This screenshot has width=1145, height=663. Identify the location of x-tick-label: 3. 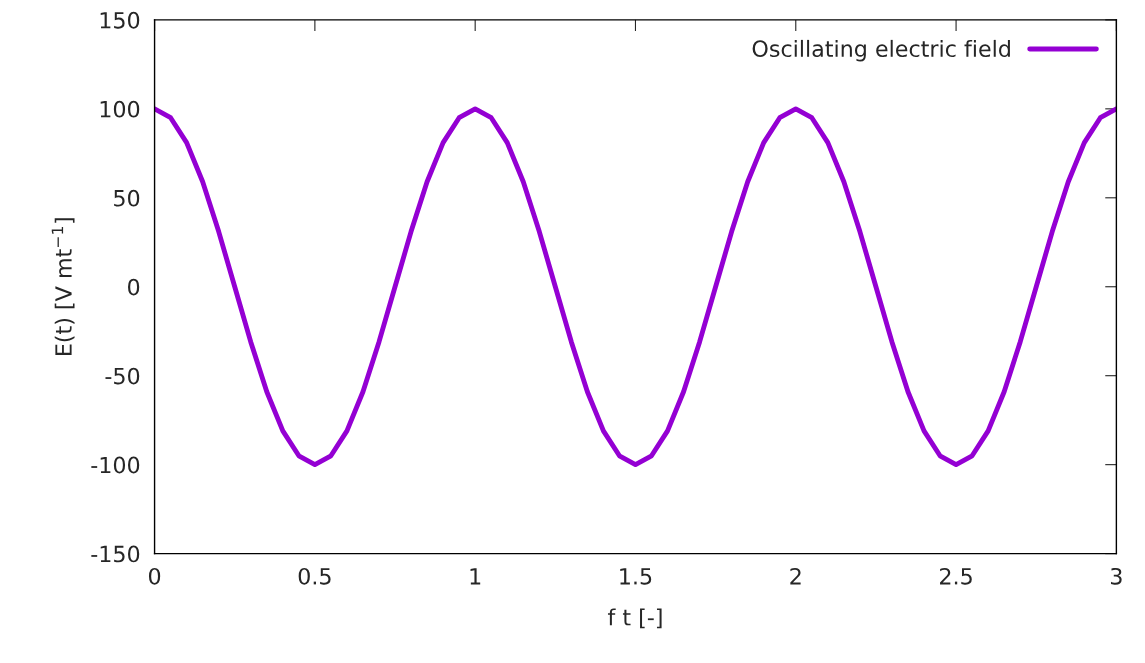
(1116, 576).